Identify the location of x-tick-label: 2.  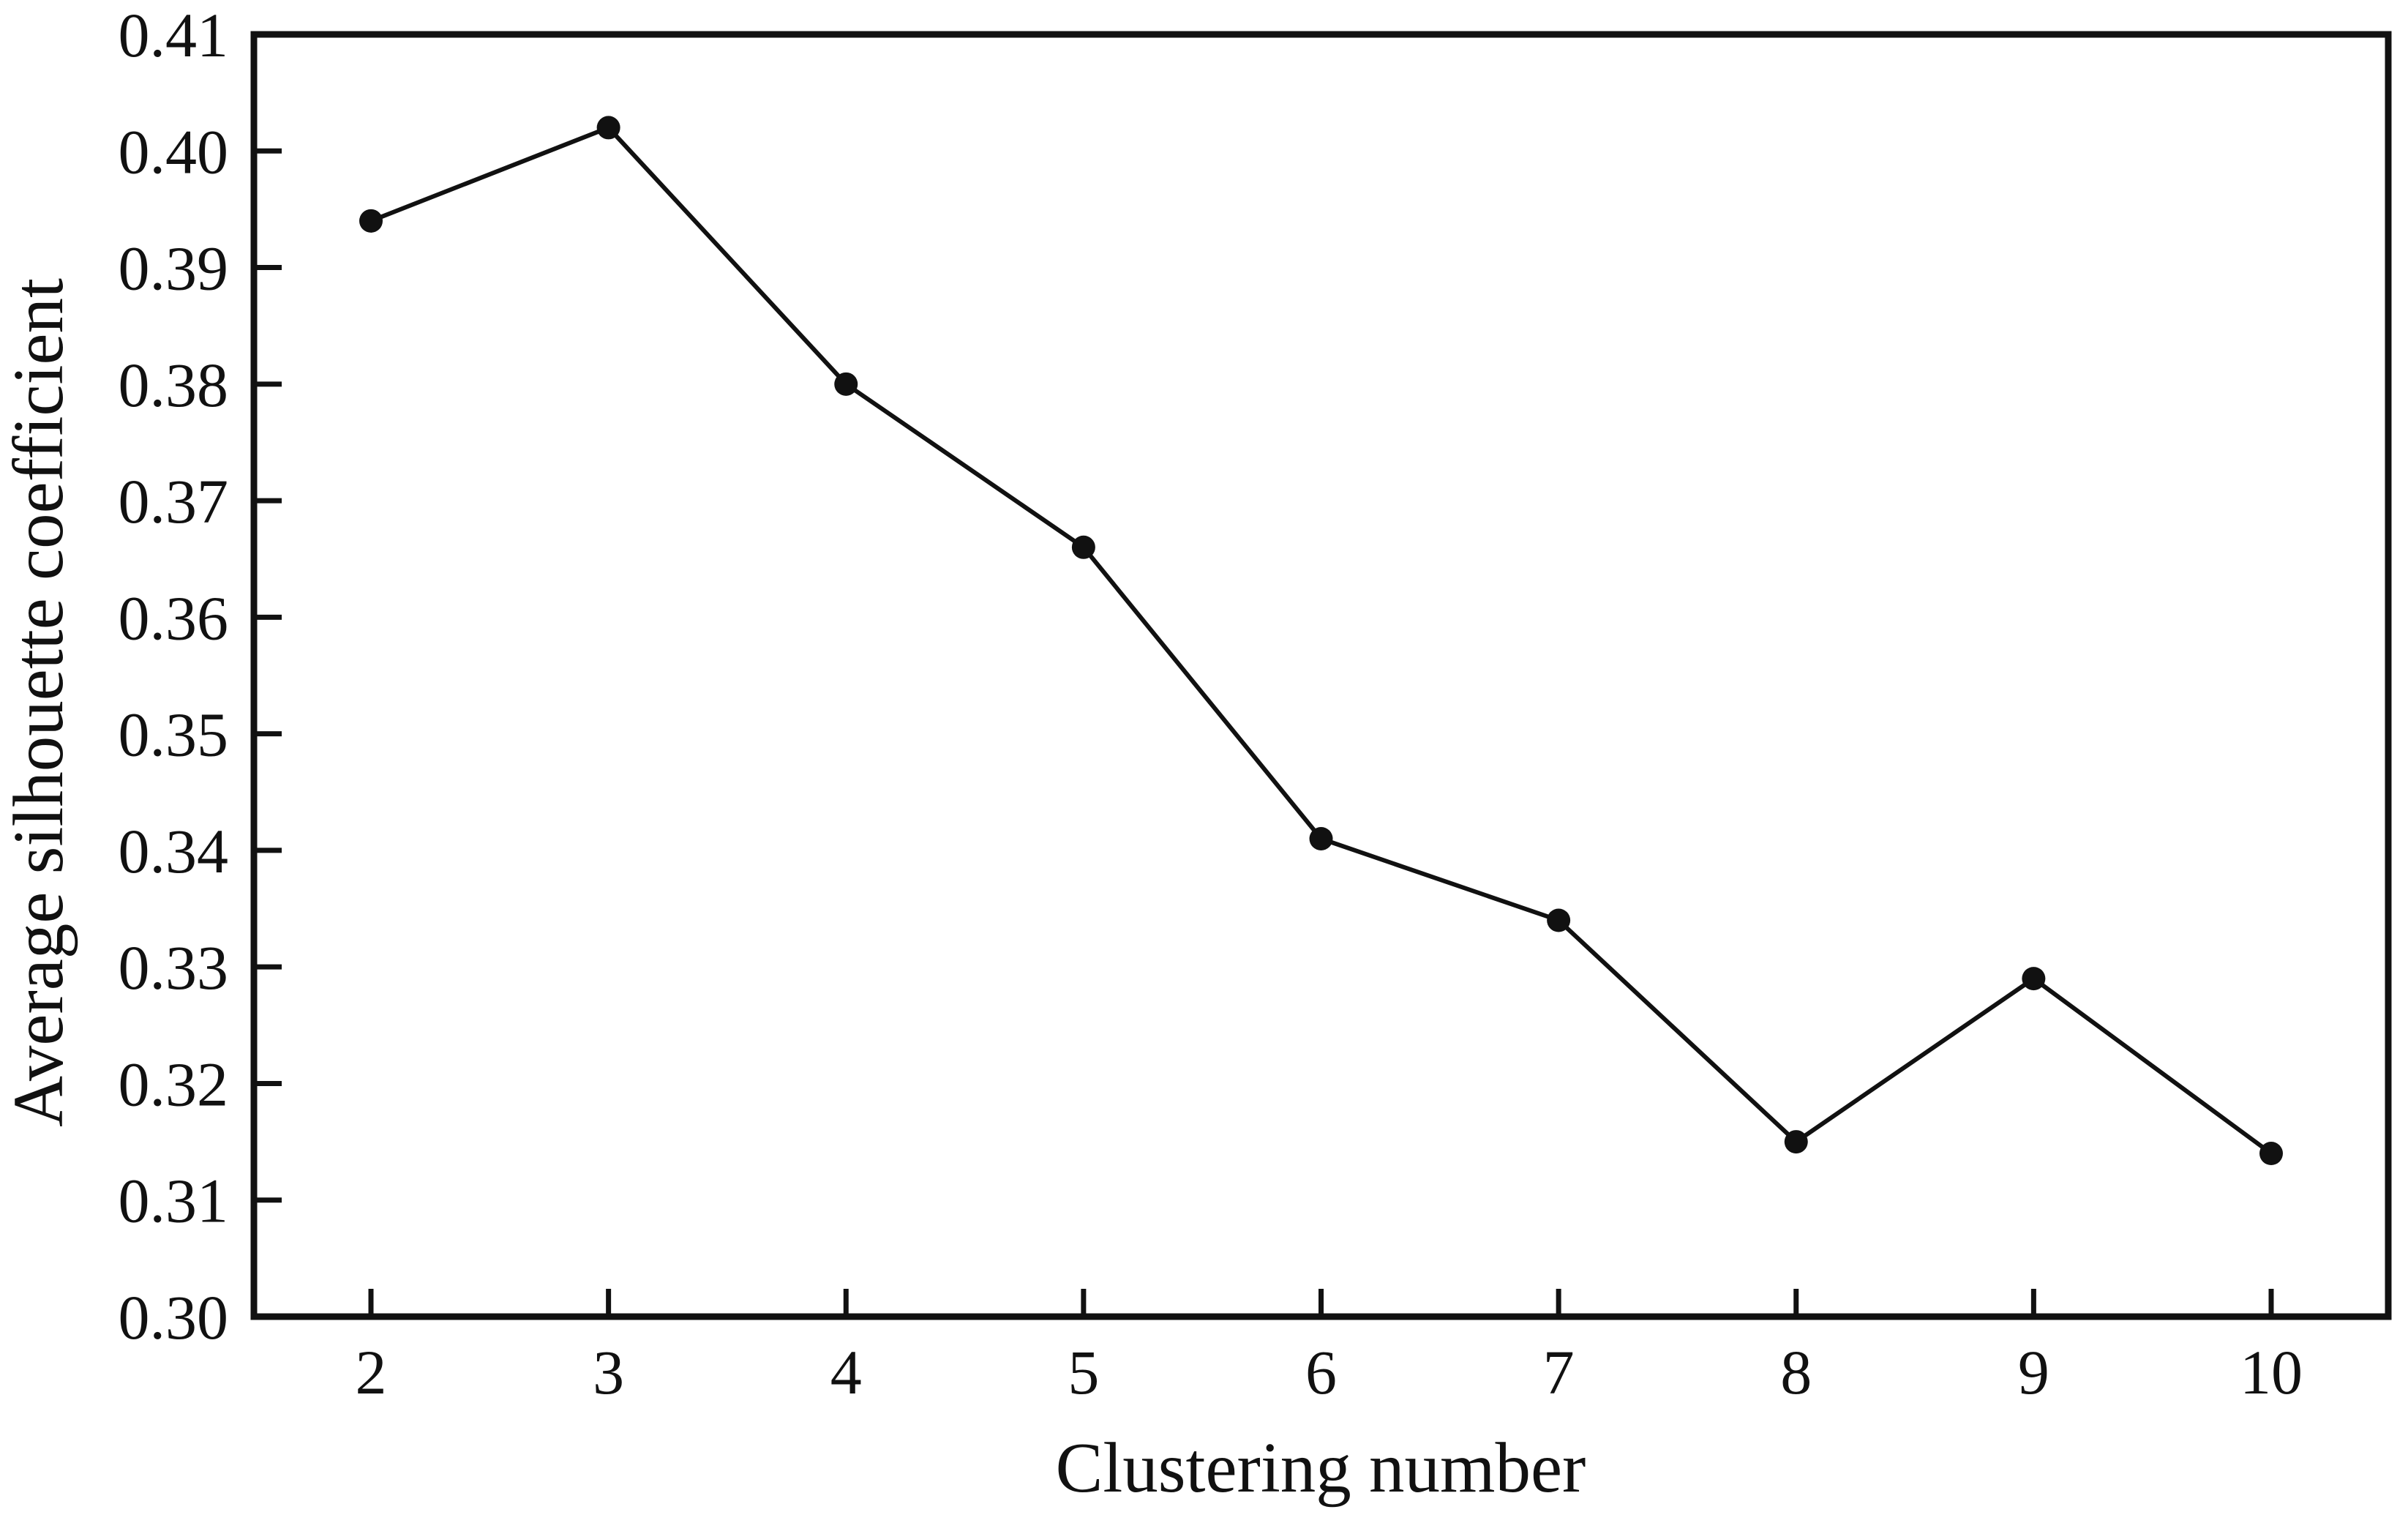
(371, 1372).